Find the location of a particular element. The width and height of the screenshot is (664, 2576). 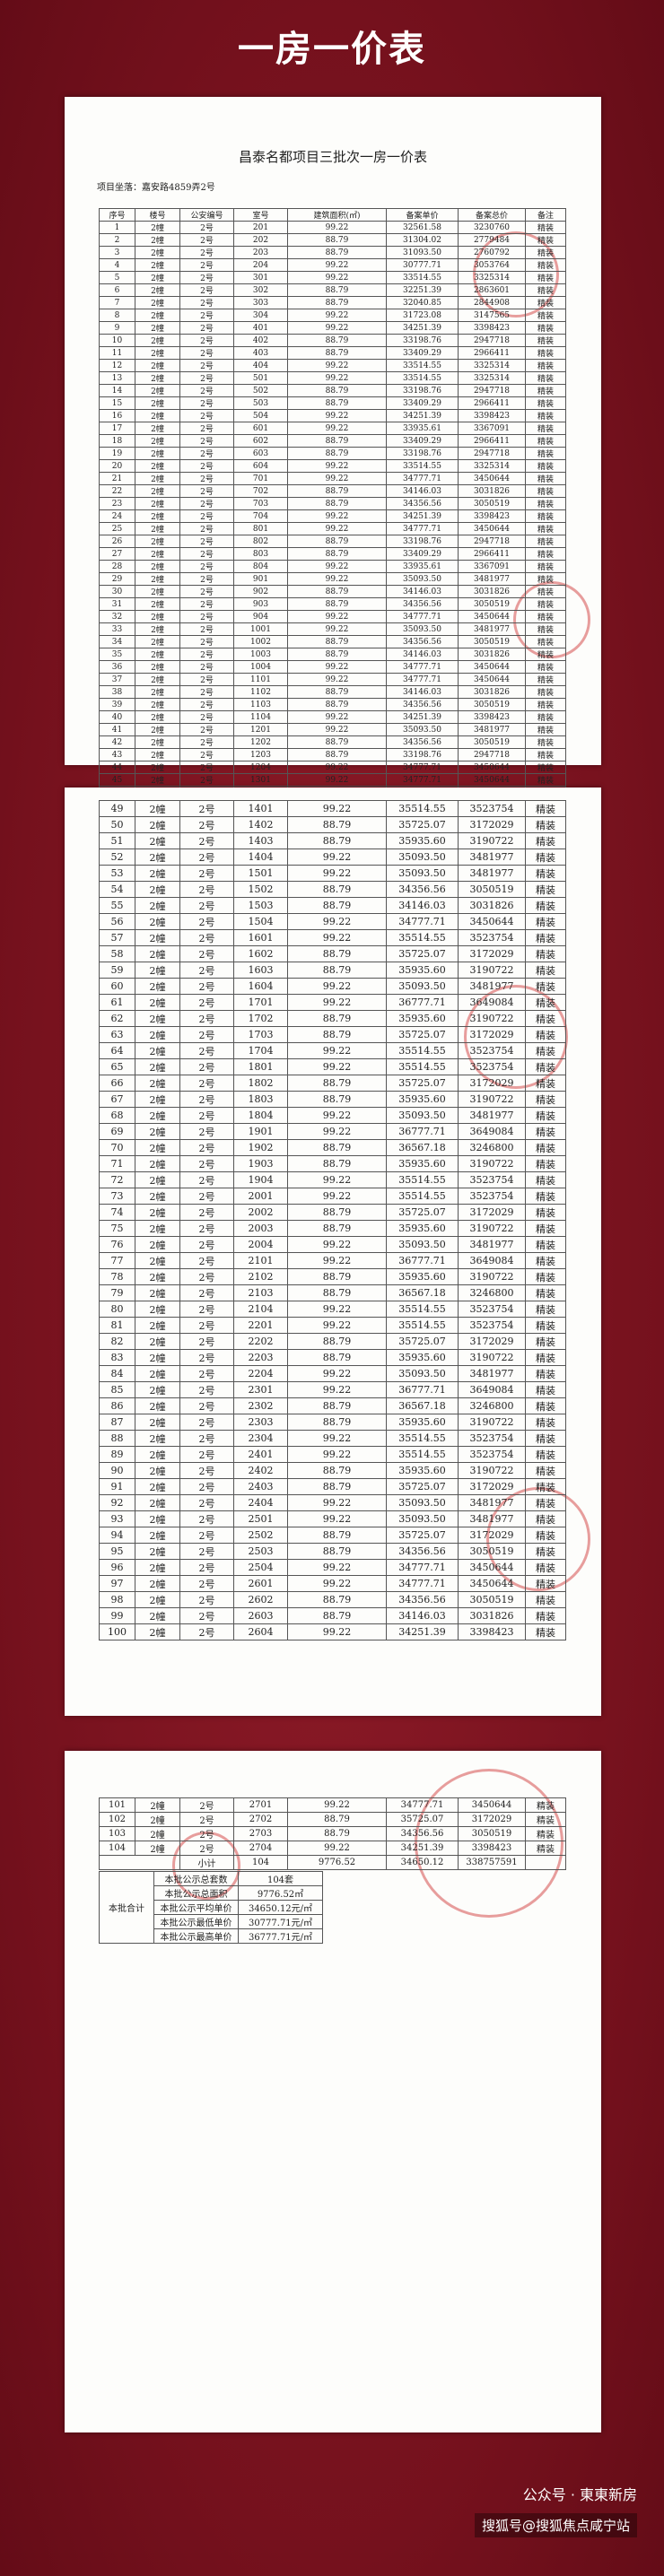

table-cell: 31723.08 is located at coordinates (423, 315).